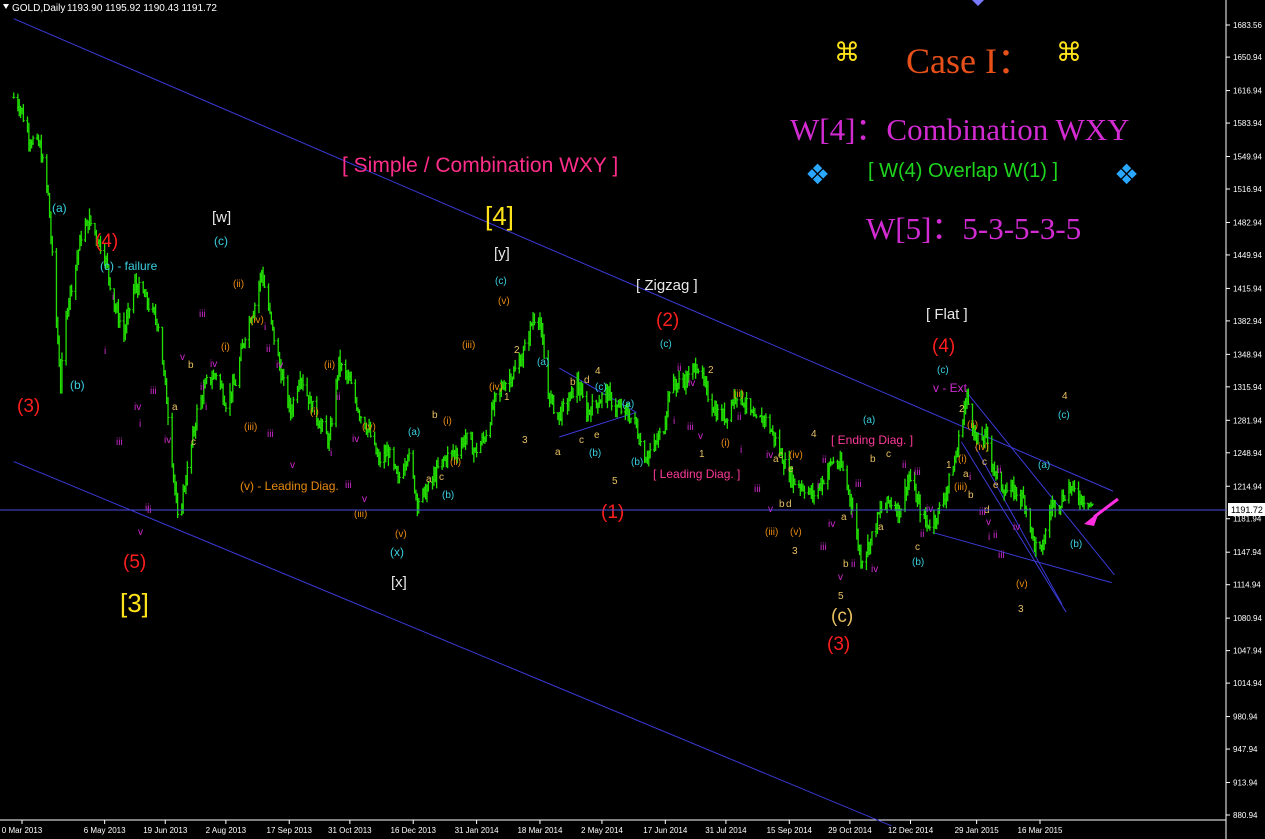 This screenshot has width=1265, height=839. Describe the element at coordinates (1247, 651) in the screenshot. I see `y-tick-label: 1047.94` at that location.